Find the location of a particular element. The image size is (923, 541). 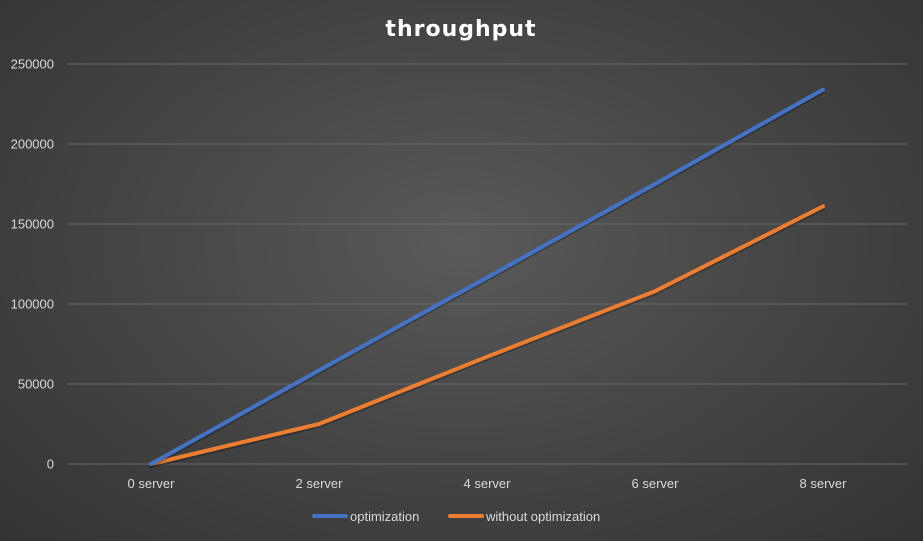

x-tick-label: 4 server is located at coordinates (488, 483).